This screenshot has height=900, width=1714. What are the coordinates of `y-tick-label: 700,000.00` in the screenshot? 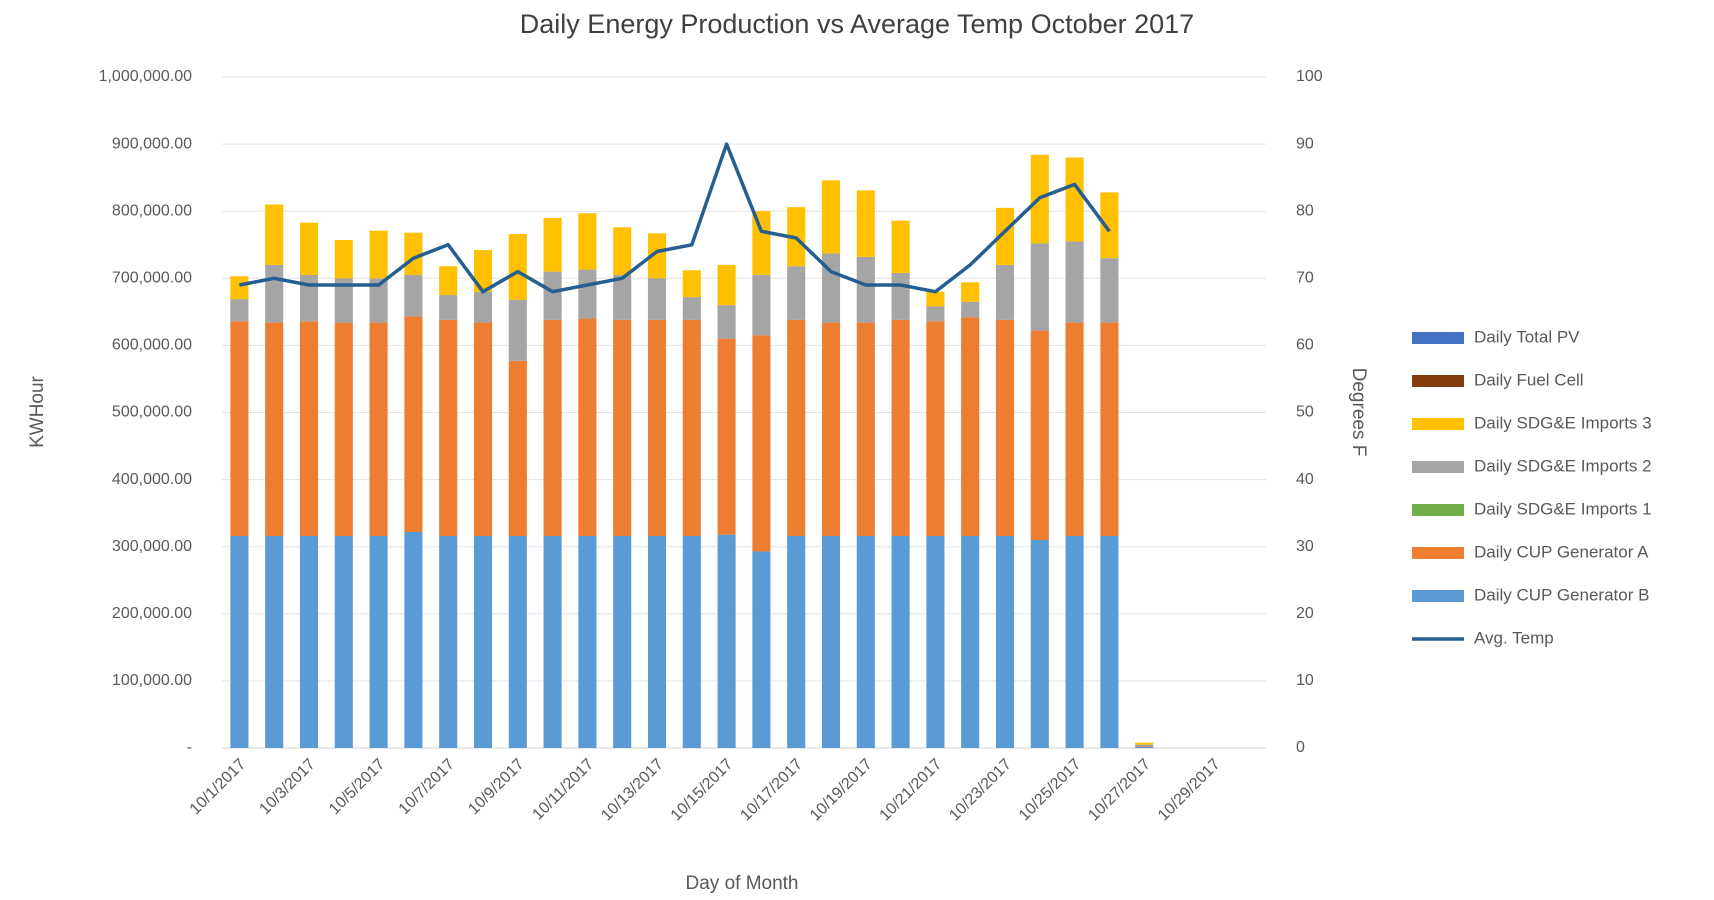 It's located at (152, 278).